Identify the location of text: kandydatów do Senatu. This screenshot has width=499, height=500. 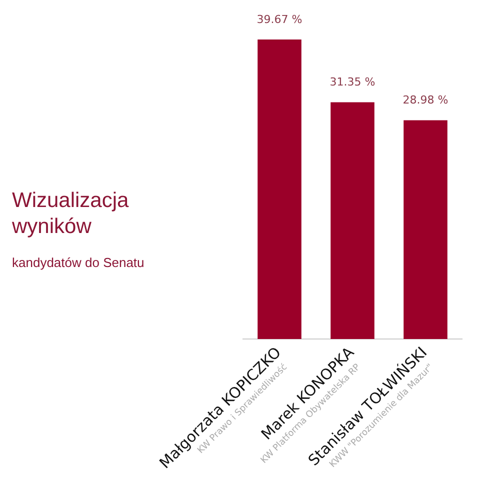
(78, 262).